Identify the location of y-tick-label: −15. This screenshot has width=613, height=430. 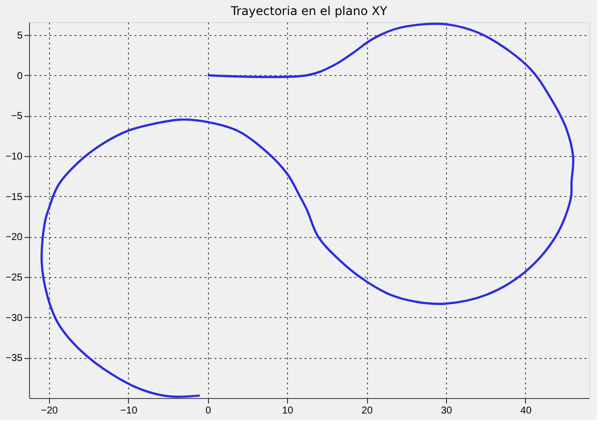
(14, 197).